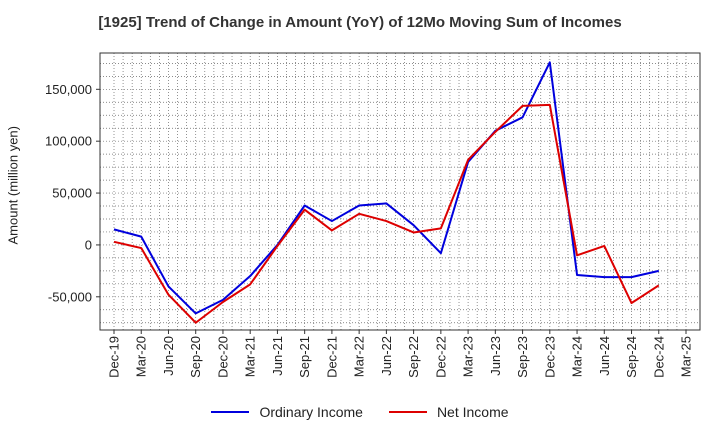 Image resolution: width=720 pixels, height=440 pixels. Describe the element at coordinates (472, 412) in the screenshot. I see `legend-label: Net Income` at that location.